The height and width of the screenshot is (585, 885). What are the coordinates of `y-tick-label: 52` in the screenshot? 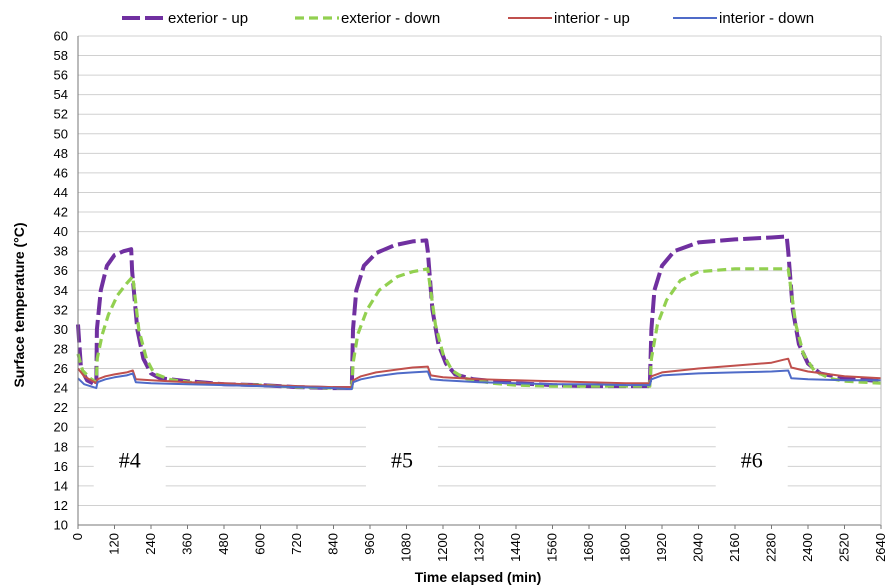 It's located at (61, 114).